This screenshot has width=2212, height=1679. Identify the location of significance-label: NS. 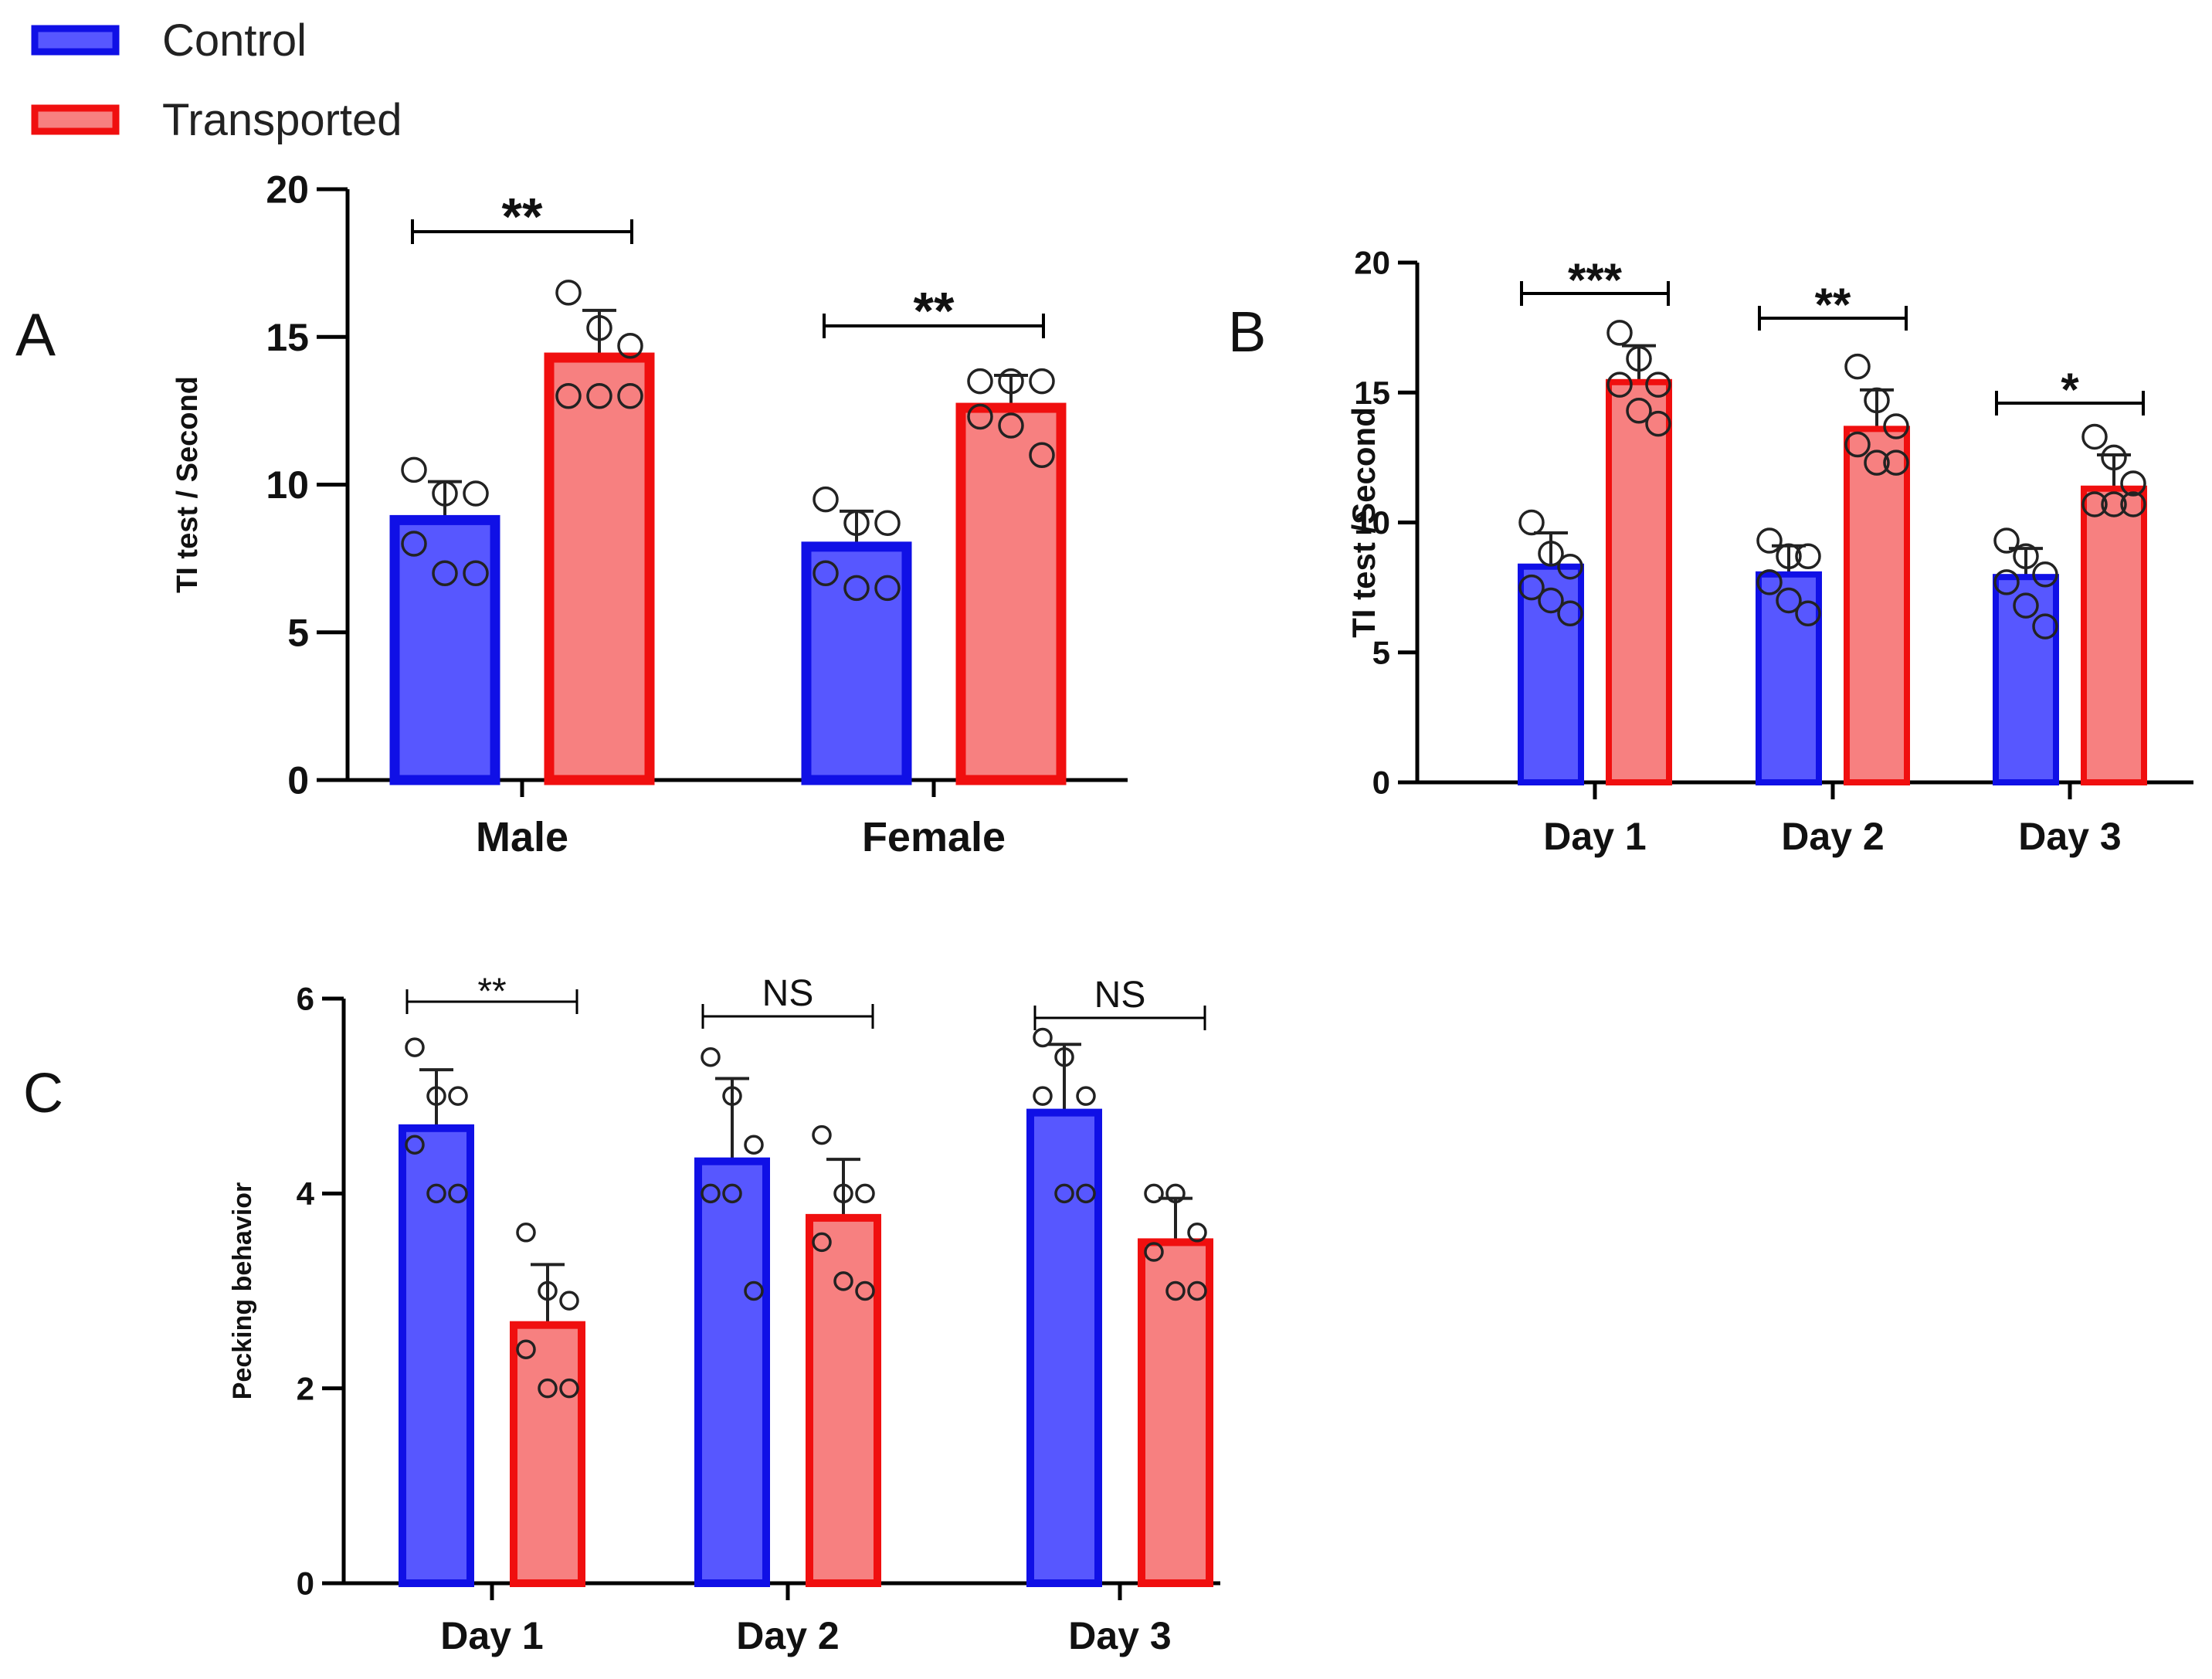
(788, 993).